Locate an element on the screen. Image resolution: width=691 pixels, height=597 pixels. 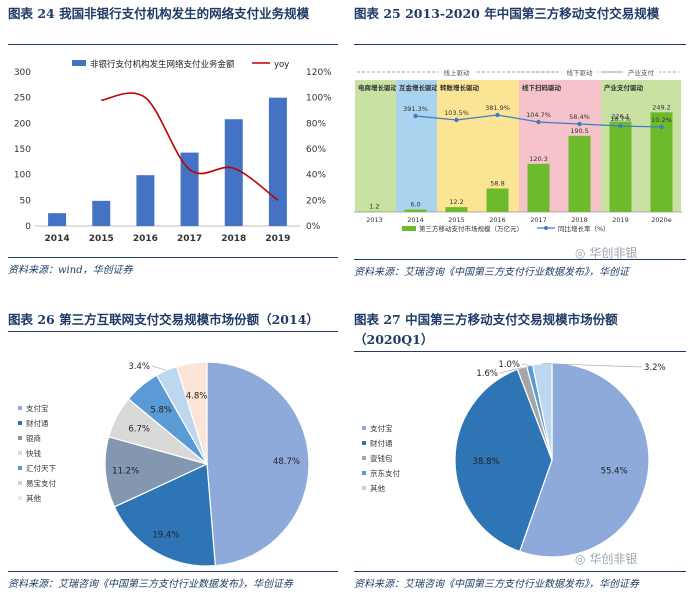
chart-27-source-rule is located at coordinates (520, 571).